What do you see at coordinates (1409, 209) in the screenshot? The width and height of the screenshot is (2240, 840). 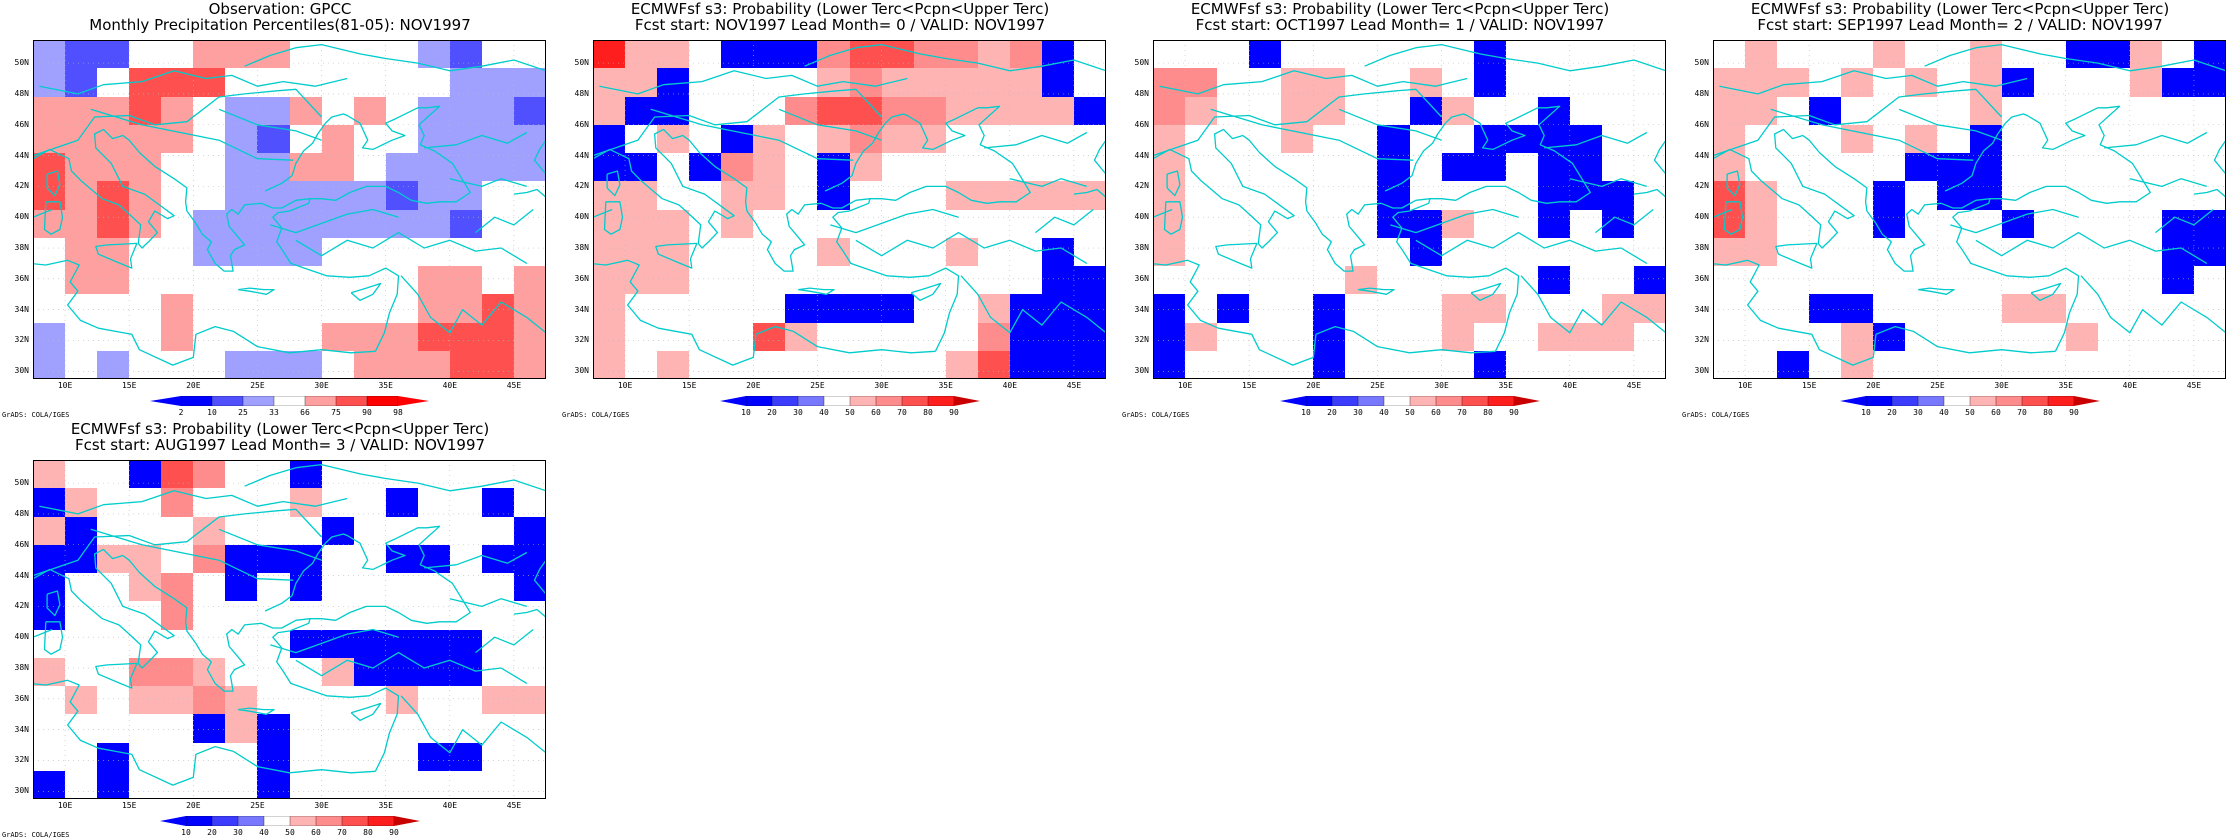 I see `map-area` at bounding box center [1409, 209].